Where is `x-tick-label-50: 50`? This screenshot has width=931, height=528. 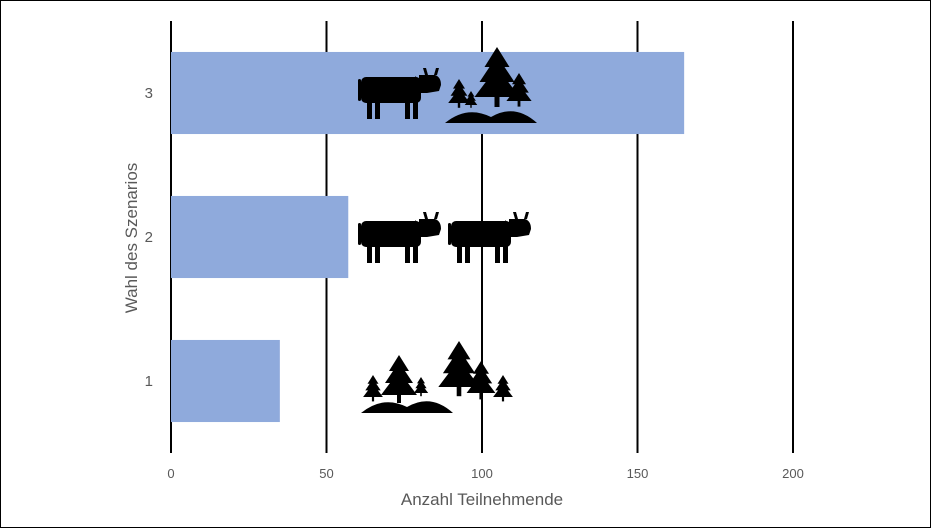 x-tick-label-50: 50 is located at coordinates (326, 473).